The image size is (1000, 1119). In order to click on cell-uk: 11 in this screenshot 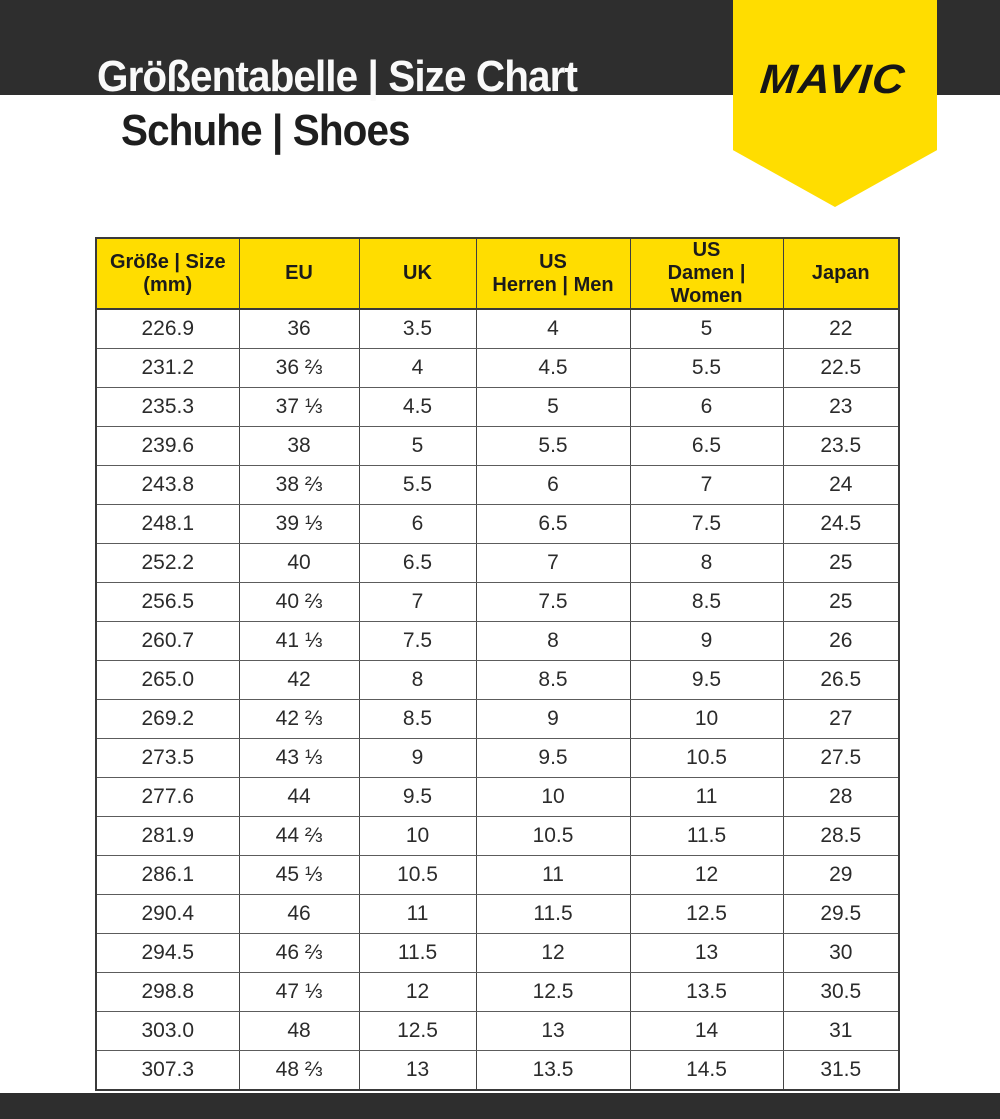, I will do `click(417, 914)`.